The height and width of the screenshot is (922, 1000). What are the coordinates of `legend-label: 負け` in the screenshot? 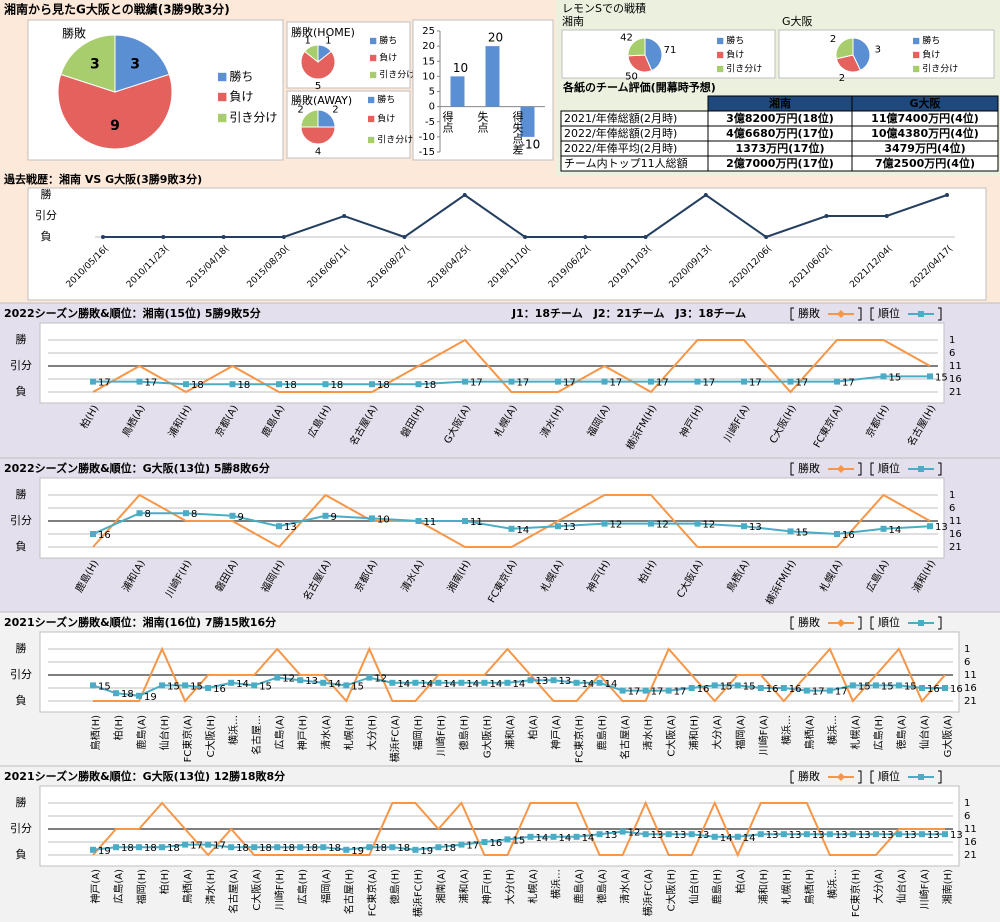 It's located at (386, 119).